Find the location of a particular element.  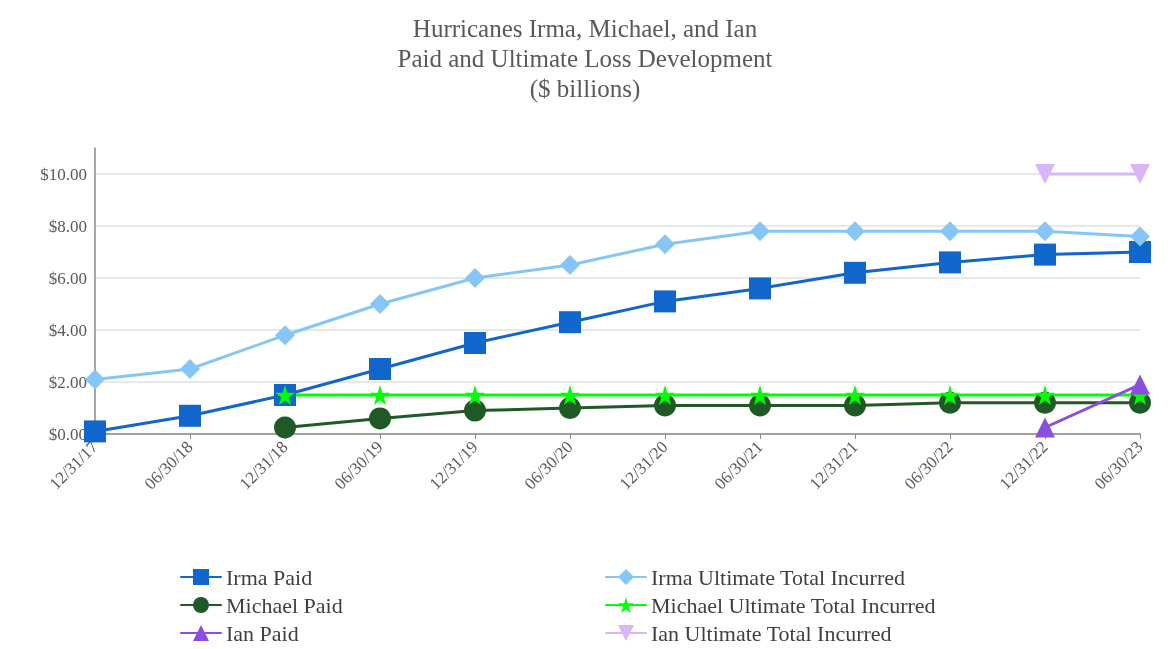

legend-label: Michael Paid is located at coordinates (284, 605).